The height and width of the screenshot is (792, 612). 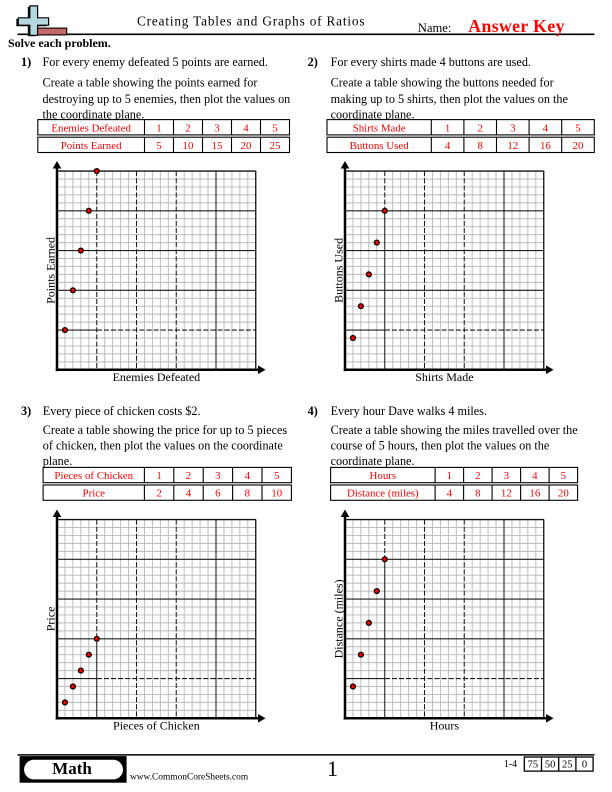 What do you see at coordinates (533, 765) in the screenshot?
I see `svg-text: 75` at bounding box center [533, 765].